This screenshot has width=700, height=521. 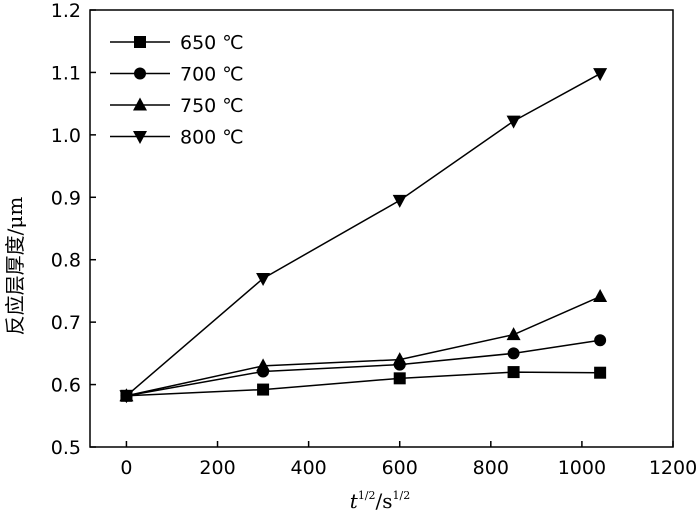 What do you see at coordinates (212, 43) in the screenshot?
I see `legend-label: 650 ℃` at bounding box center [212, 43].